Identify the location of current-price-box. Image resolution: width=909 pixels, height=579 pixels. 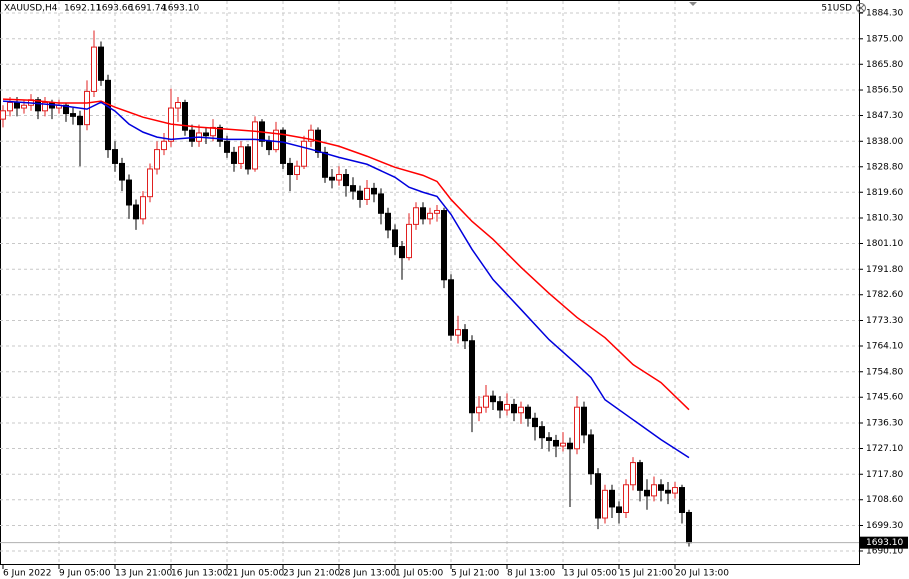
(884, 542).